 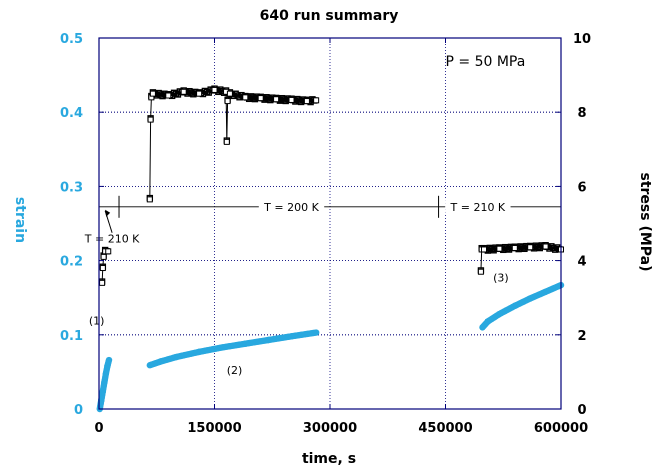 What do you see at coordinates (581, 187) in the screenshot?
I see `right-tick-label-3: 6` at bounding box center [581, 187].